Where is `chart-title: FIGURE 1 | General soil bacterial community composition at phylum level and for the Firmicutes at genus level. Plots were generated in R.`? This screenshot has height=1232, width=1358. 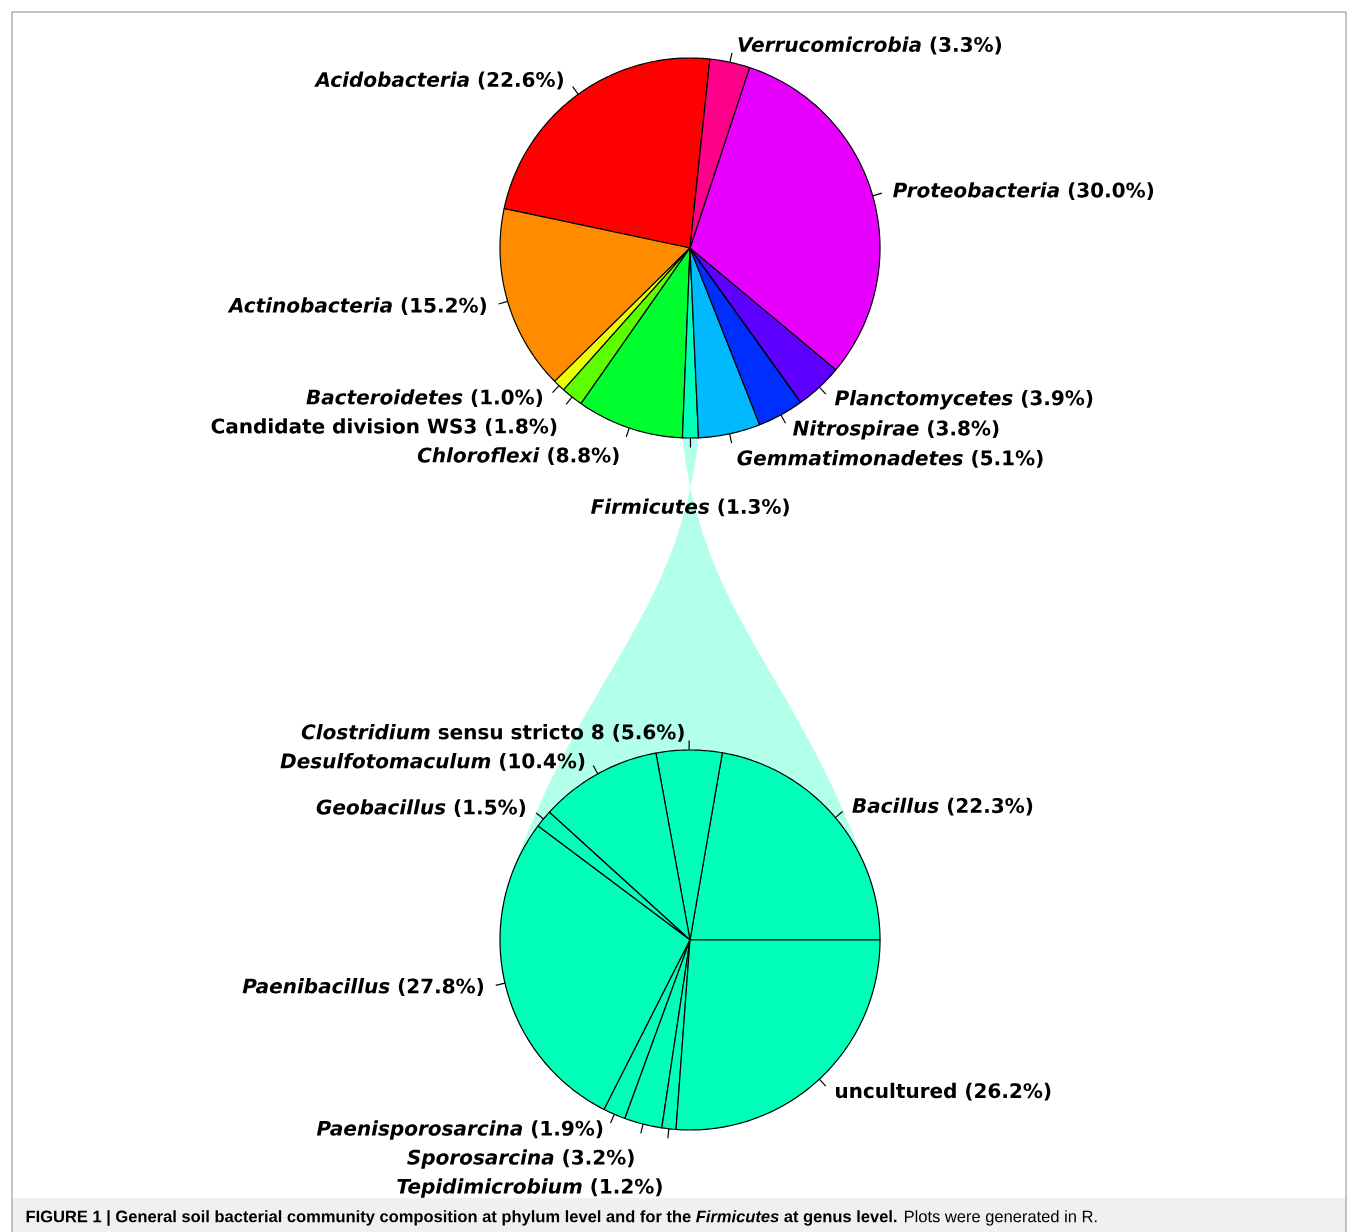 chart-title: FIGURE 1 | General soil bacterial community composition at phylum level and for the Firmicutes at genus level. Plots were generated in R. is located at coordinates (561, 1218).